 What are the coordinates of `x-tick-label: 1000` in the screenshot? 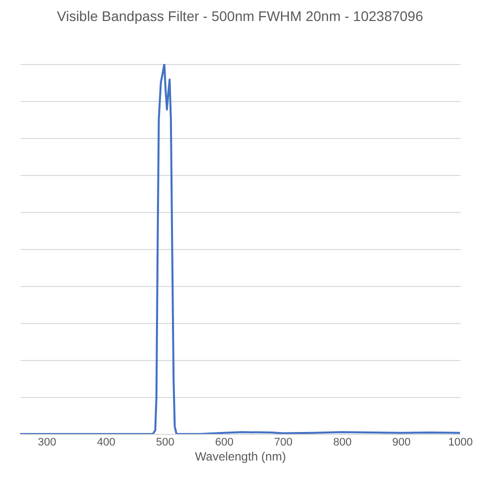 It's located at (460, 442).